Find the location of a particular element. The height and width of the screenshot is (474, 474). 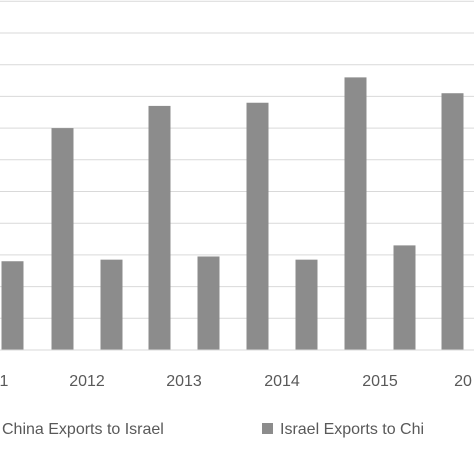

x-tick-label: 1 is located at coordinates (4, 381).